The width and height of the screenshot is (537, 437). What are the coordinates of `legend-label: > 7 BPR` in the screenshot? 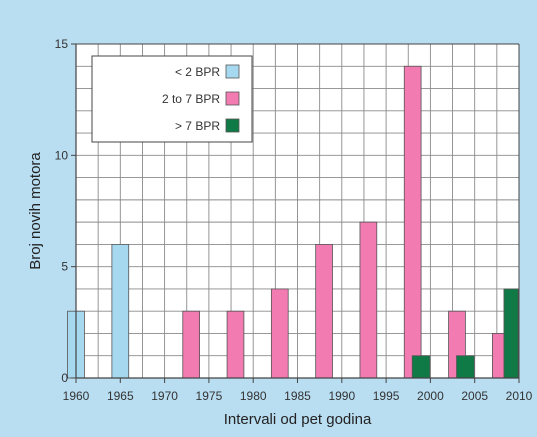 It's located at (197, 126).